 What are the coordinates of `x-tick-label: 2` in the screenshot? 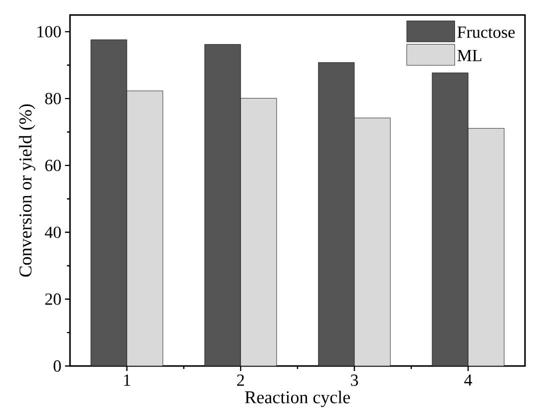 It's located at (240, 380).